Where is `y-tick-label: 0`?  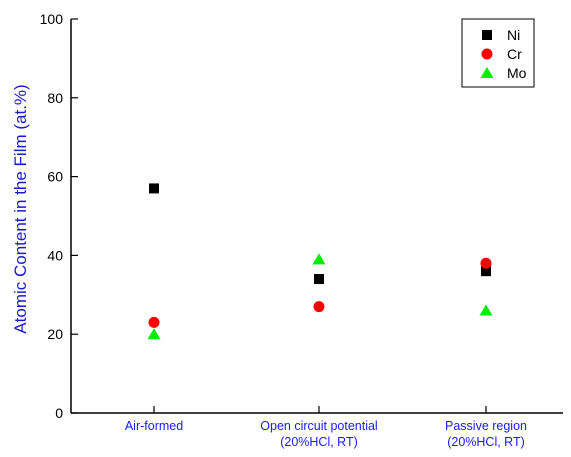 y-tick-label: 0 is located at coordinates (59, 413).